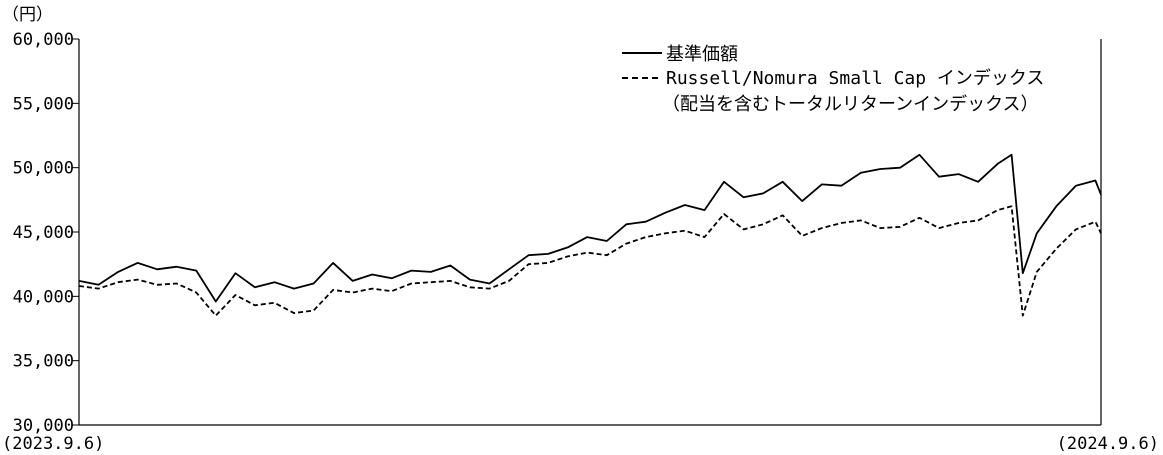 Image resolution: width=1163 pixels, height=455 pixels. I want to click on x-axis-start-label: (2023.9.6), so click(53, 444).